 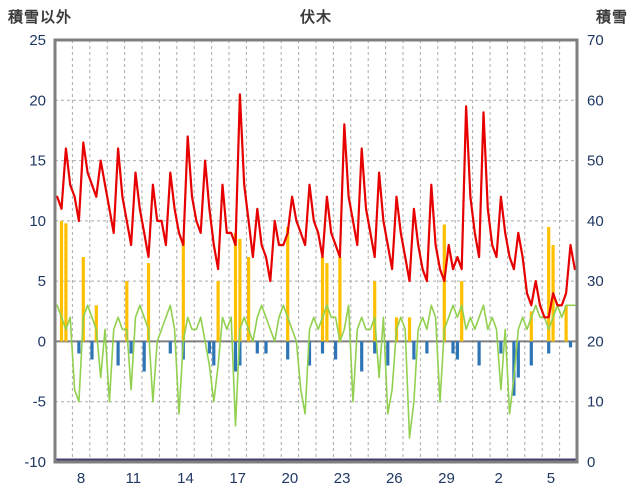 I want to click on left-axis-tick-label: -10, so click(x=35, y=462).